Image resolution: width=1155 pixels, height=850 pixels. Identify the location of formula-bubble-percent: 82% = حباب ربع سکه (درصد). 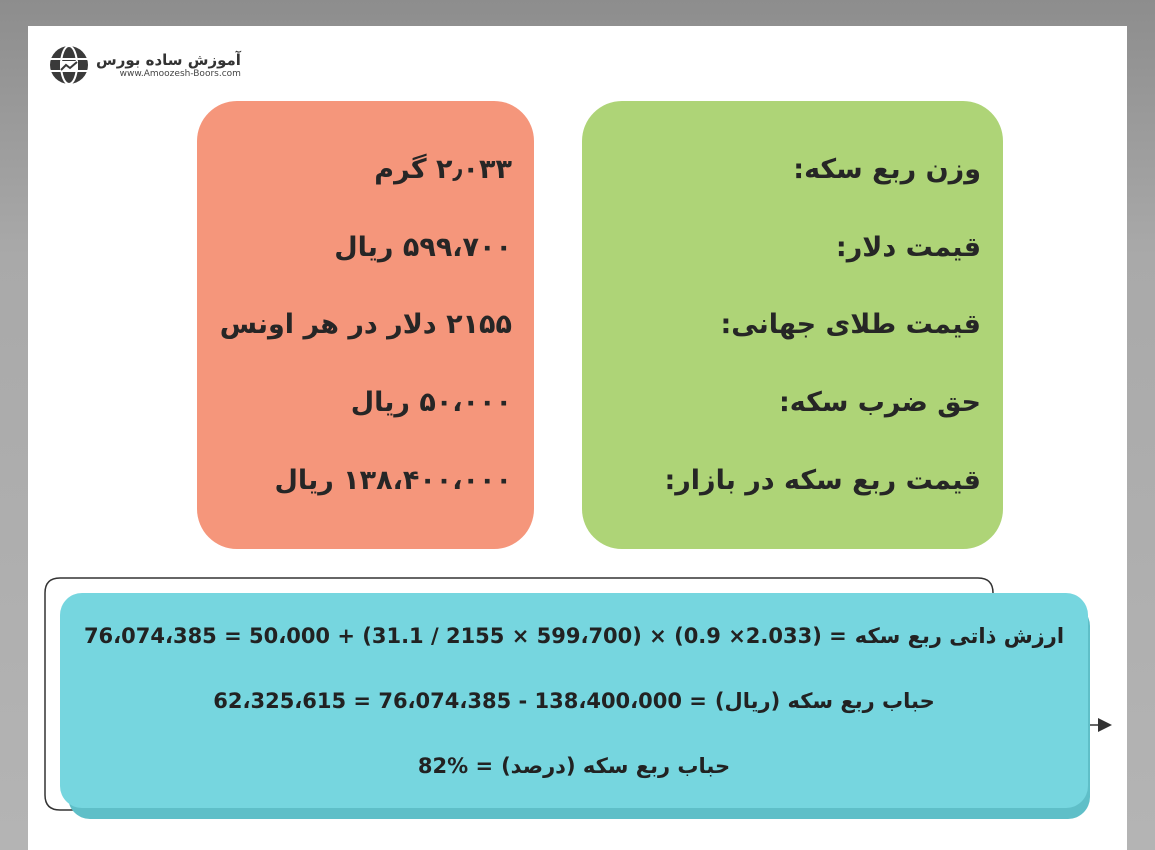
(574, 766).